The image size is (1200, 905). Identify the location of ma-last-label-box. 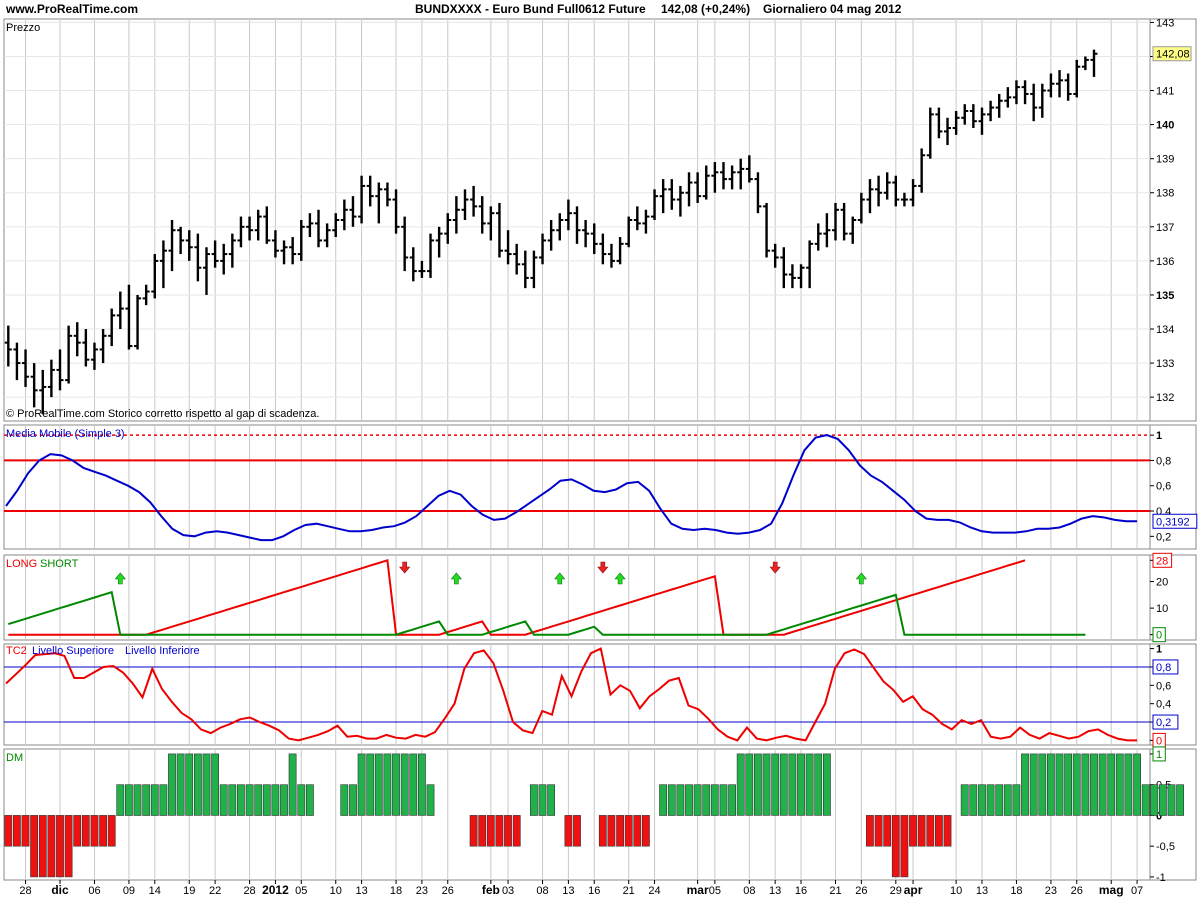
(1175, 521).